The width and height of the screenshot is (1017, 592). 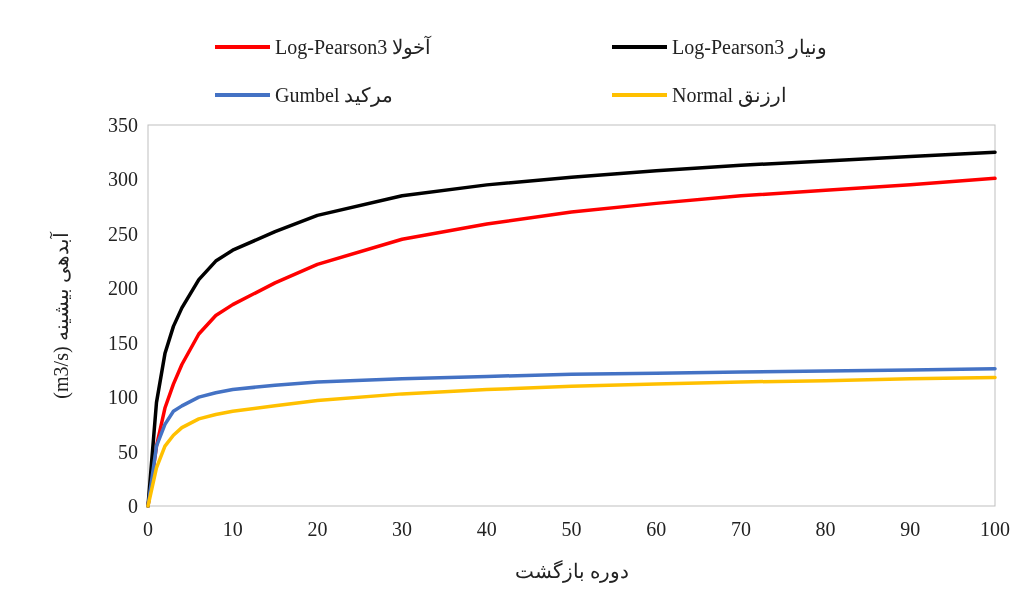 What do you see at coordinates (730, 95) in the screenshot?
I see `legend-label: Normal ارزنق` at bounding box center [730, 95].